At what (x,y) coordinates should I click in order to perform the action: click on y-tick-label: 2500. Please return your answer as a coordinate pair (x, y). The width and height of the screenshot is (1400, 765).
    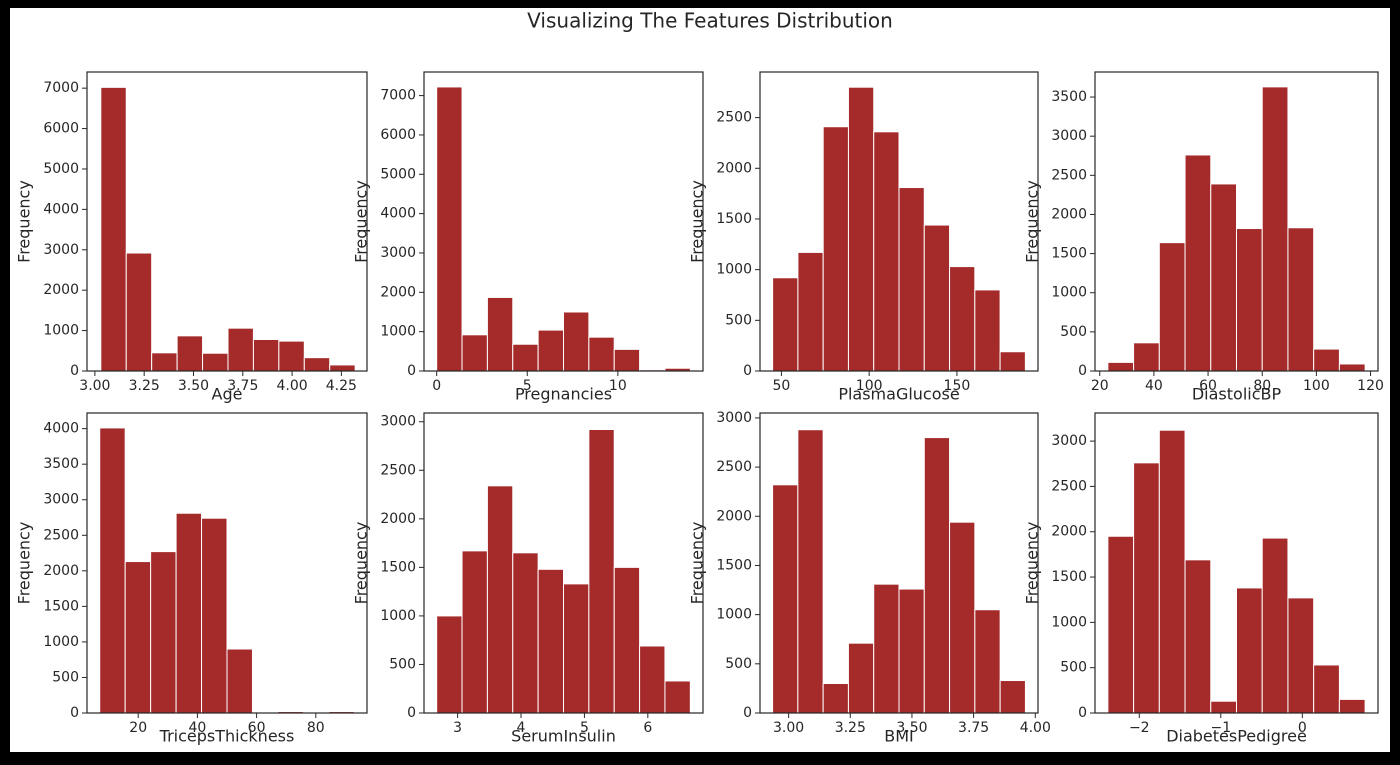
    Looking at the image, I should click on (1069, 175).